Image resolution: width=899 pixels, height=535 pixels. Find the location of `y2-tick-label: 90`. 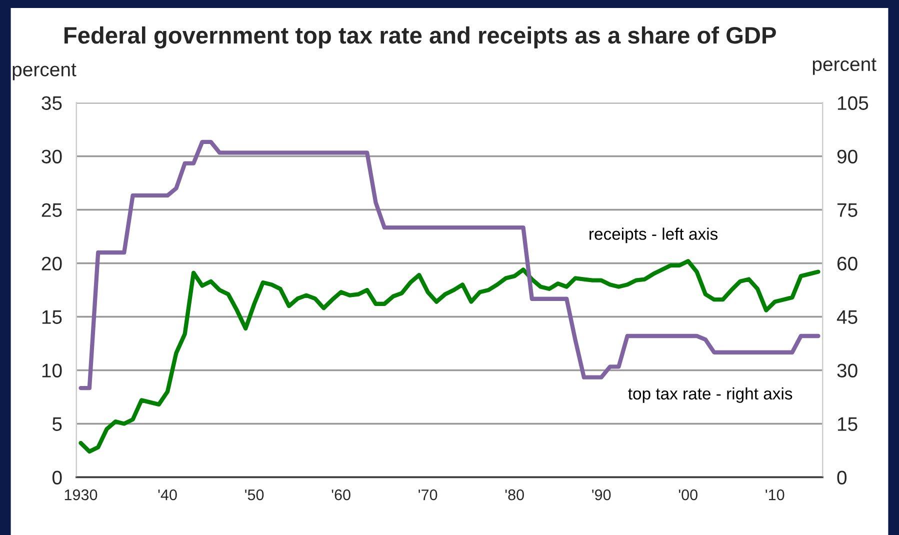

y2-tick-label: 90 is located at coordinates (847, 157).